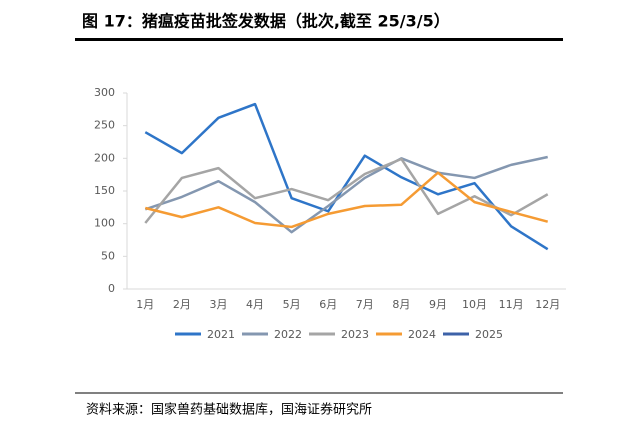 Image resolution: width=637 pixels, height=431 pixels. I want to click on y-tick-label: 0, so click(111, 288).